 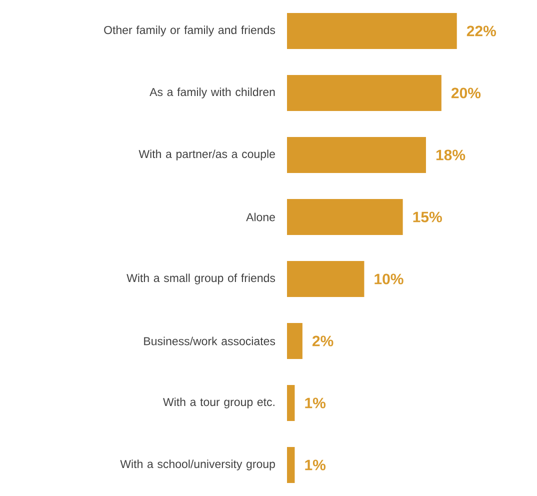 What do you see at coordinates (323, 341) in the screenshot?
I see `data-label: 2%` at bounding box center [323, 341].